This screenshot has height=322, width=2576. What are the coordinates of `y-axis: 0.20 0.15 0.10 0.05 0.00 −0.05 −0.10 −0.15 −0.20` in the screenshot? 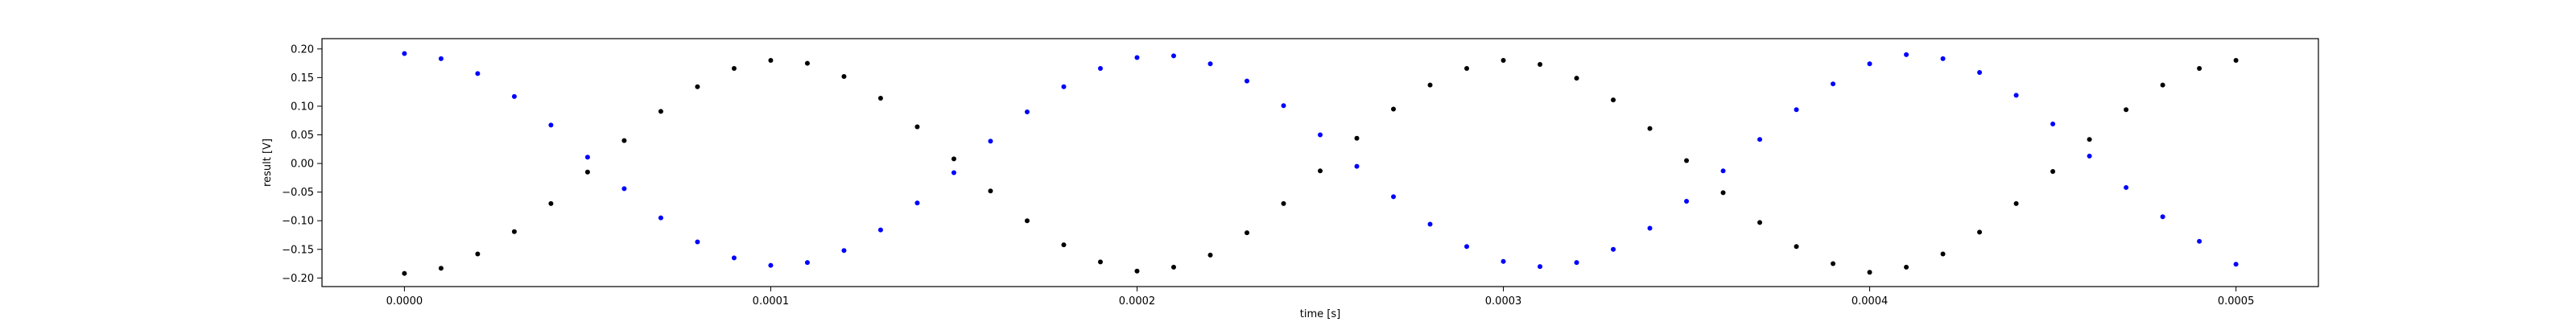 It's located at (302, 164).